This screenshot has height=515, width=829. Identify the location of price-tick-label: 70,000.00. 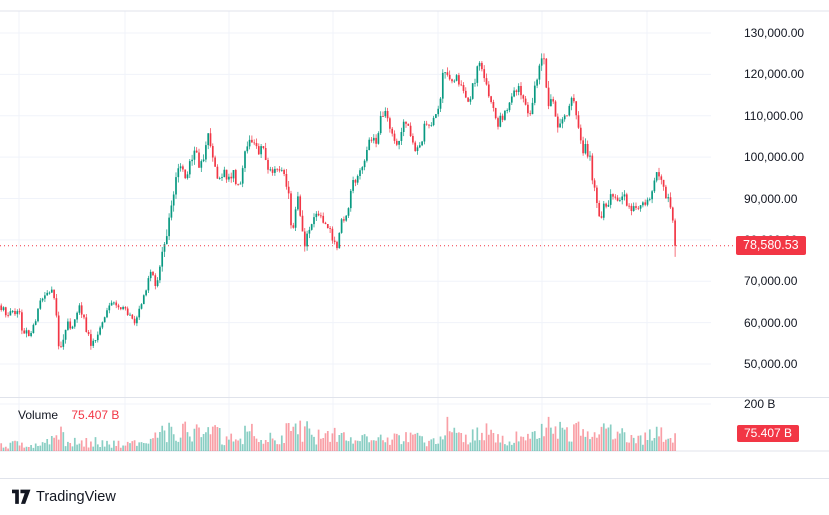
(771, 281).